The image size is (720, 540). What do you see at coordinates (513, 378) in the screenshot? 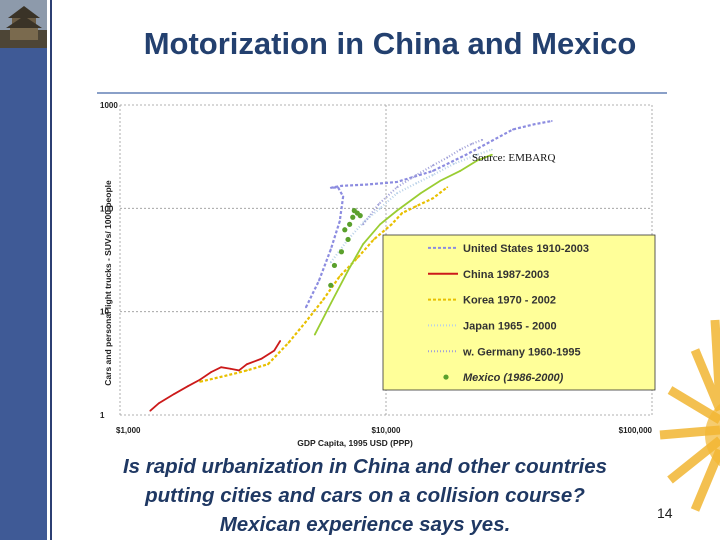
I see `legend-label: Mexico (1986-2000)` at bounding box center [513, 378].